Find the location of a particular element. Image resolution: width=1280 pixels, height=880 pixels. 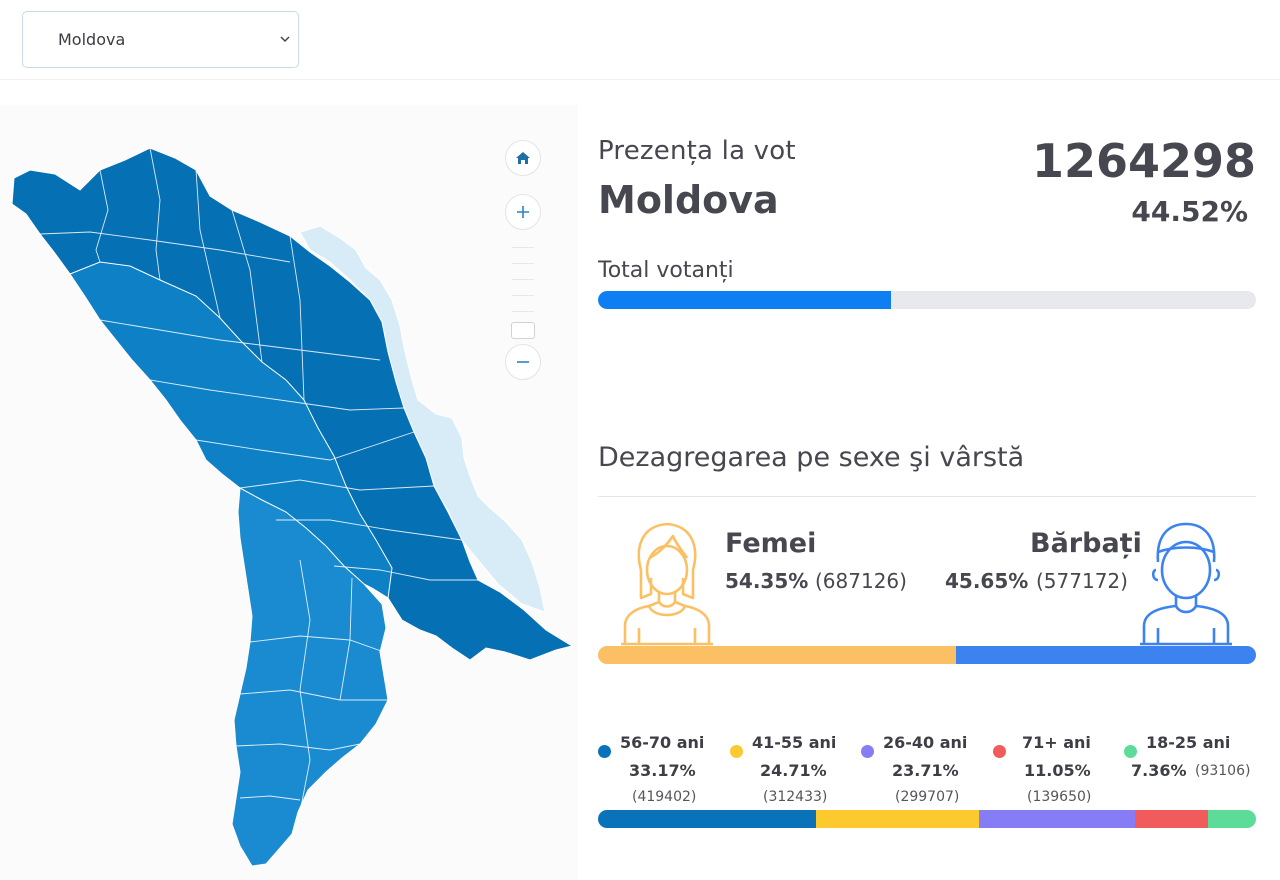

gender-split-bar is located at coordinates (927, 655).